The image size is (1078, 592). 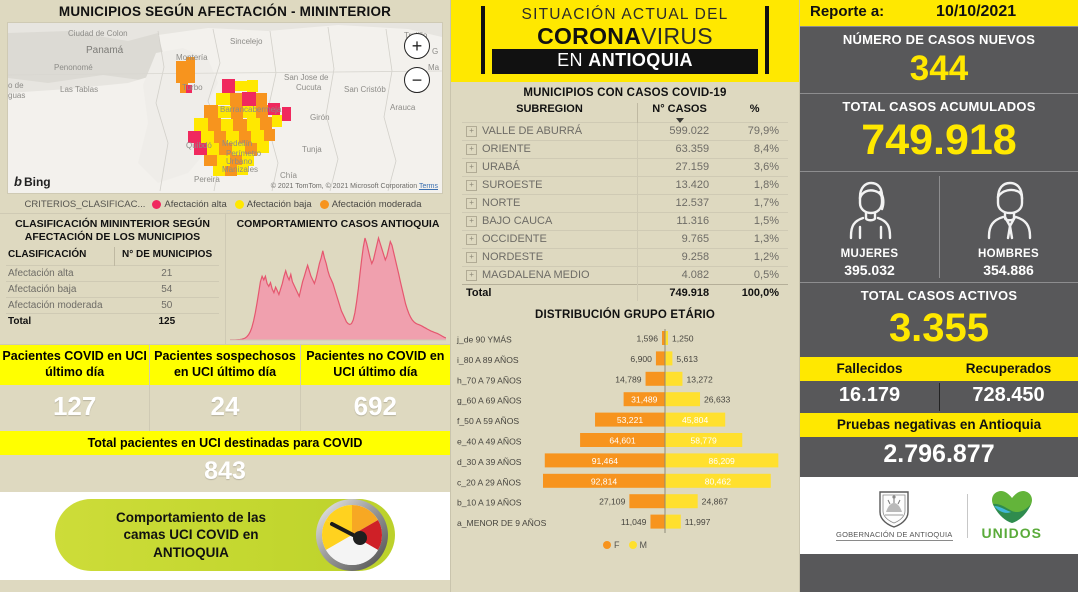 I want to click on subregion-name-cell: + SUROESTE, so click(x=550, y=185).